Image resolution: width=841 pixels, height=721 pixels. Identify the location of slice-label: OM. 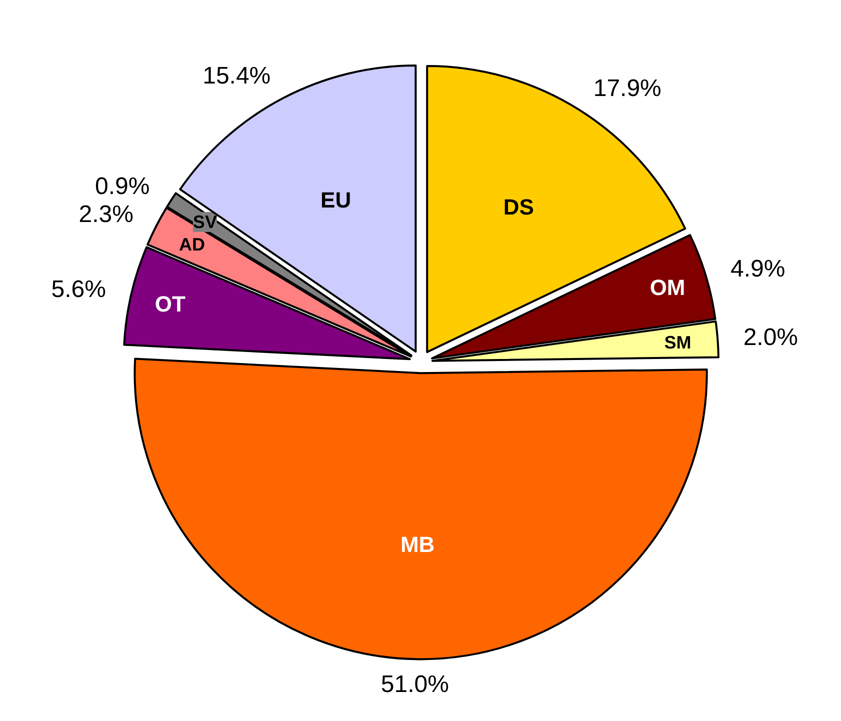
(668, 287).